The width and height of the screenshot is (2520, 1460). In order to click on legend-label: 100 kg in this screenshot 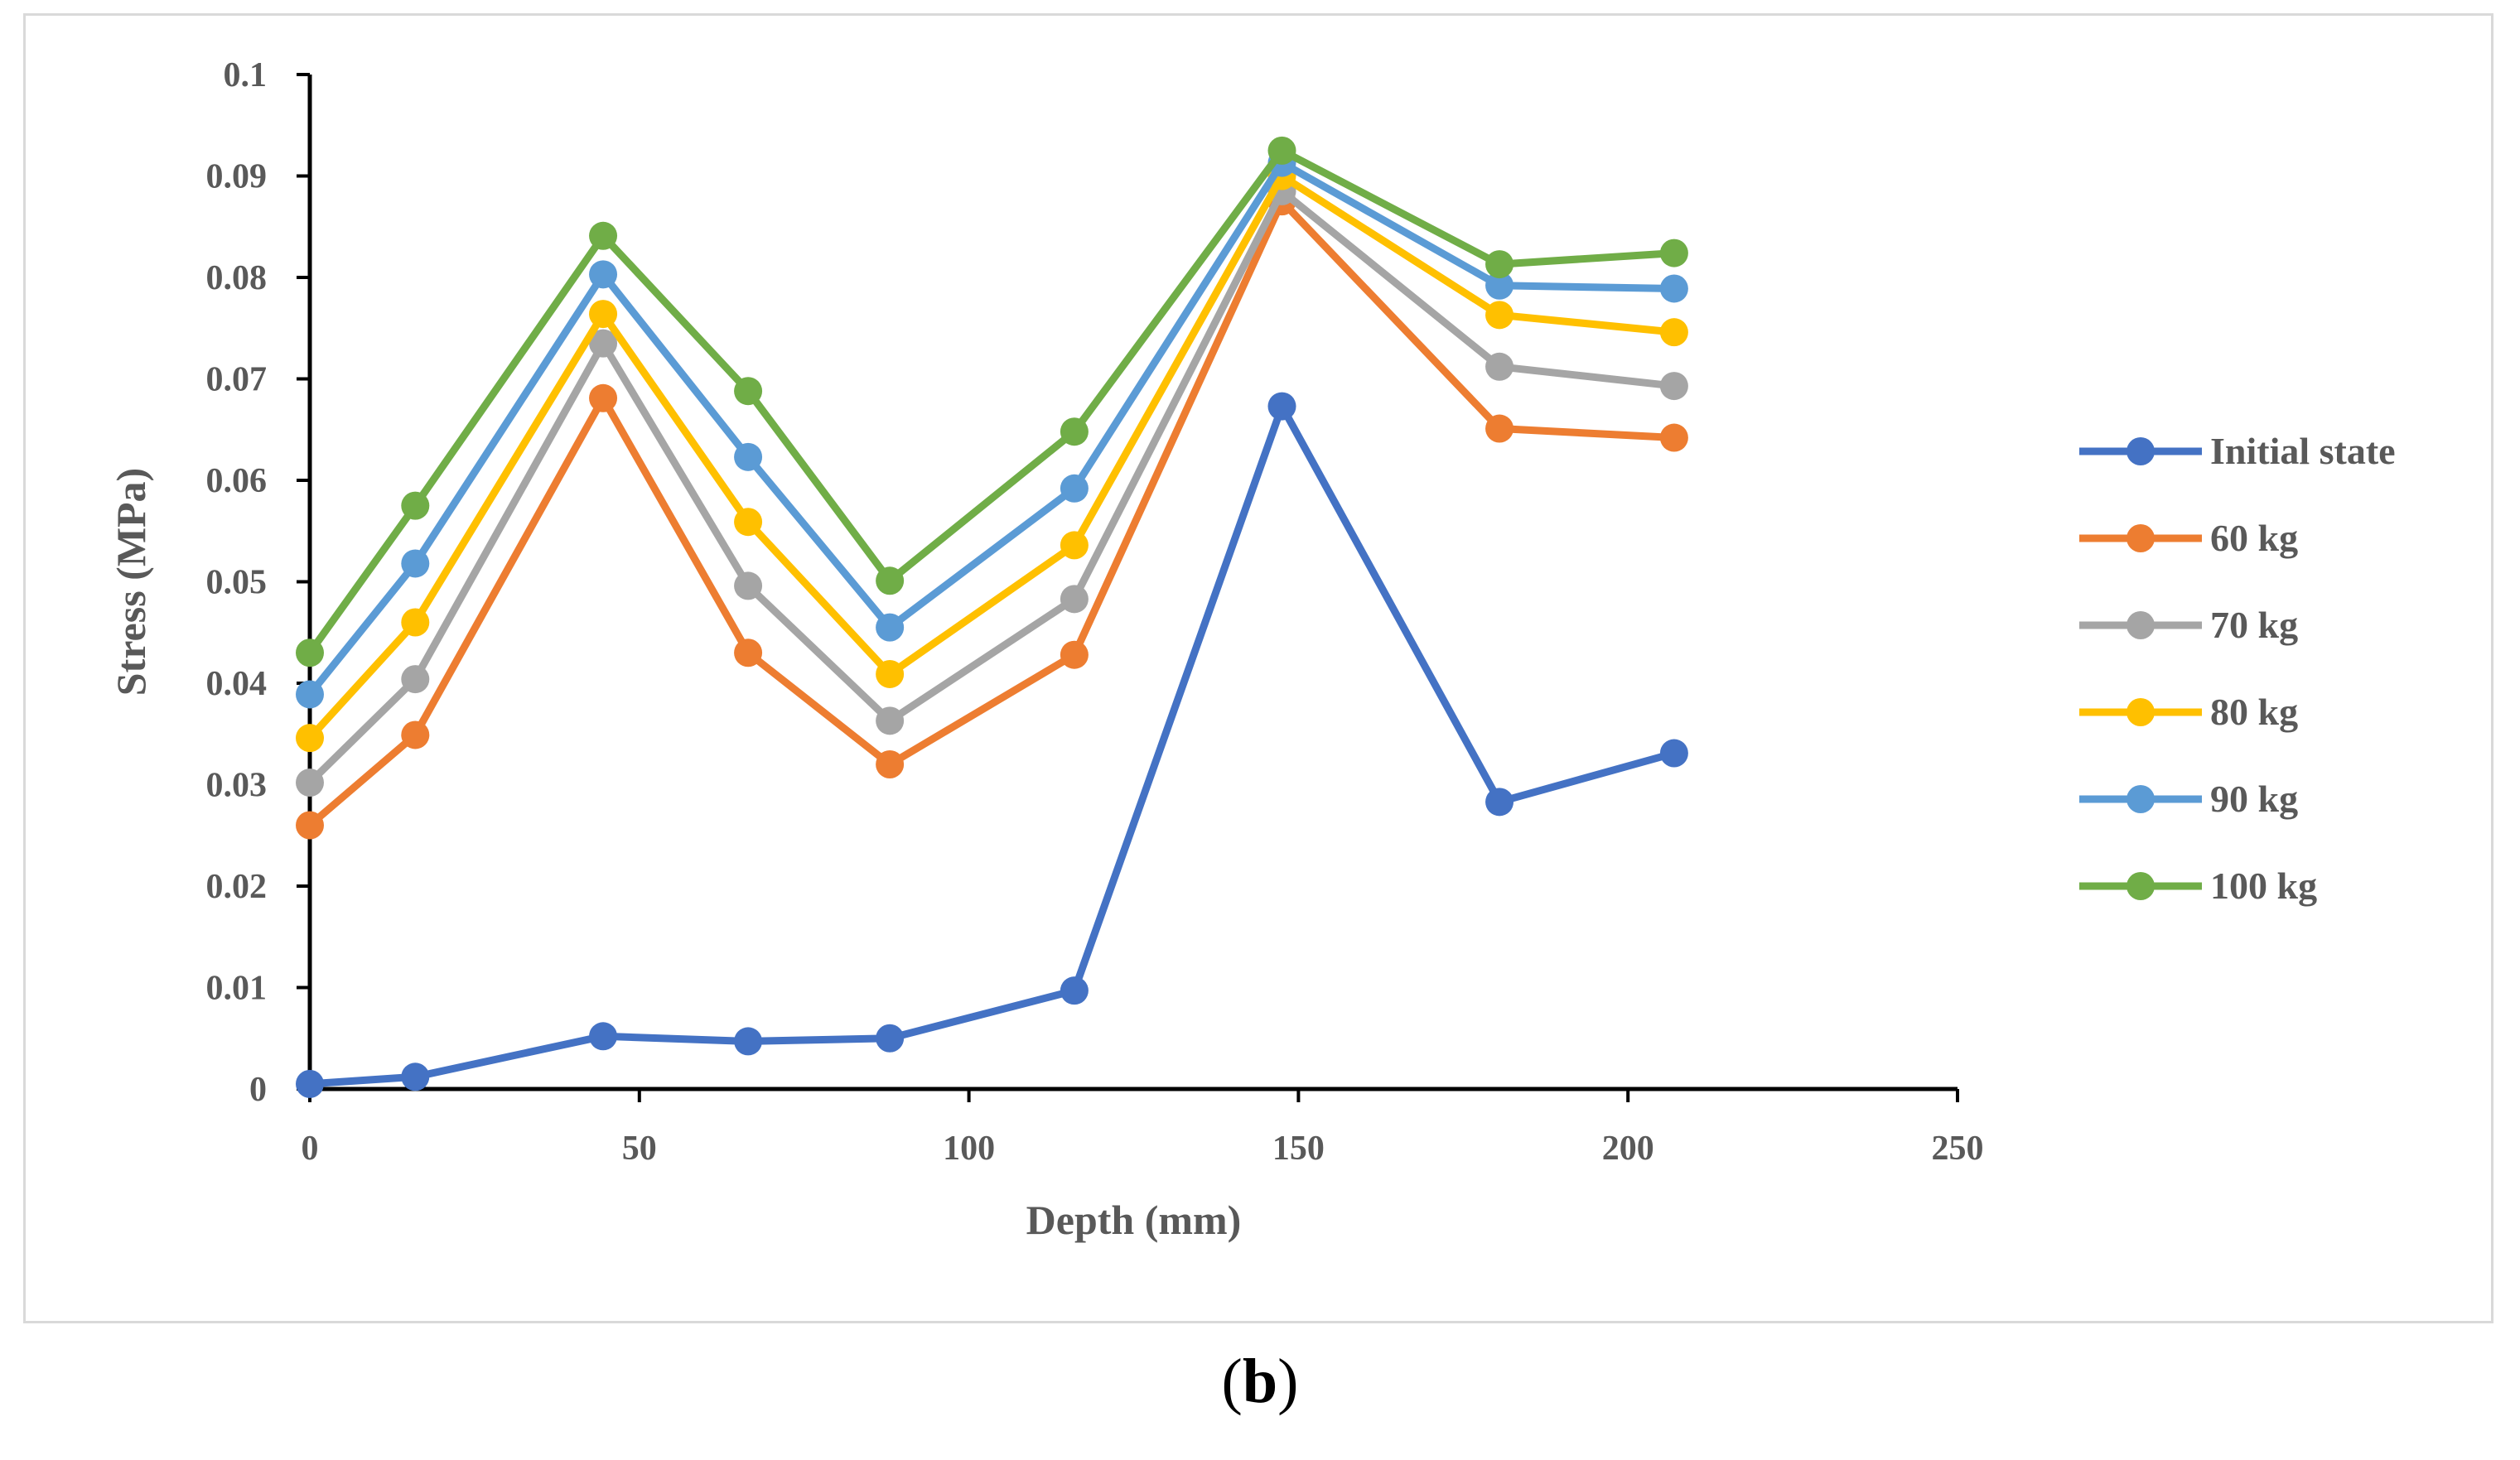, I will do `click(2263, 886)`.